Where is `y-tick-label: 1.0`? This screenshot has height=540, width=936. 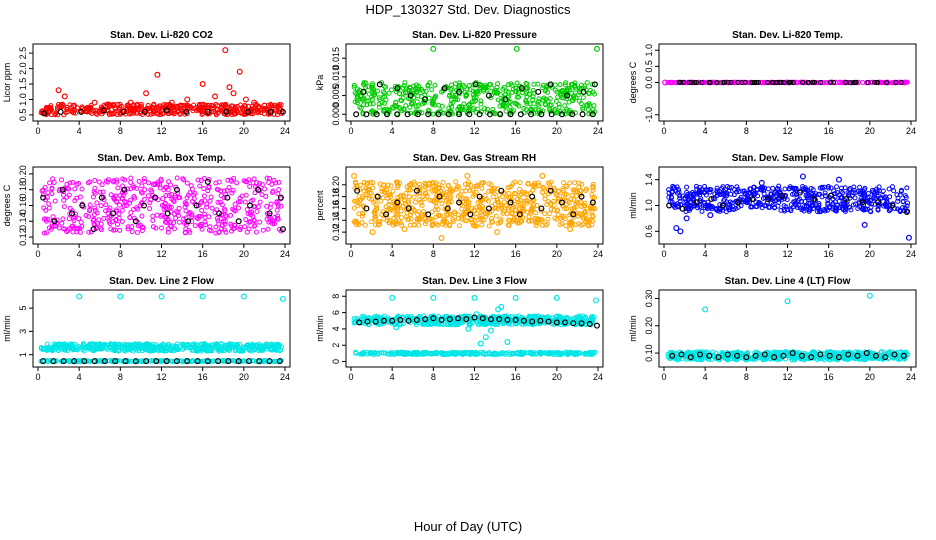 y-tick-label: 1.0 is located at coordinates (23, 99).